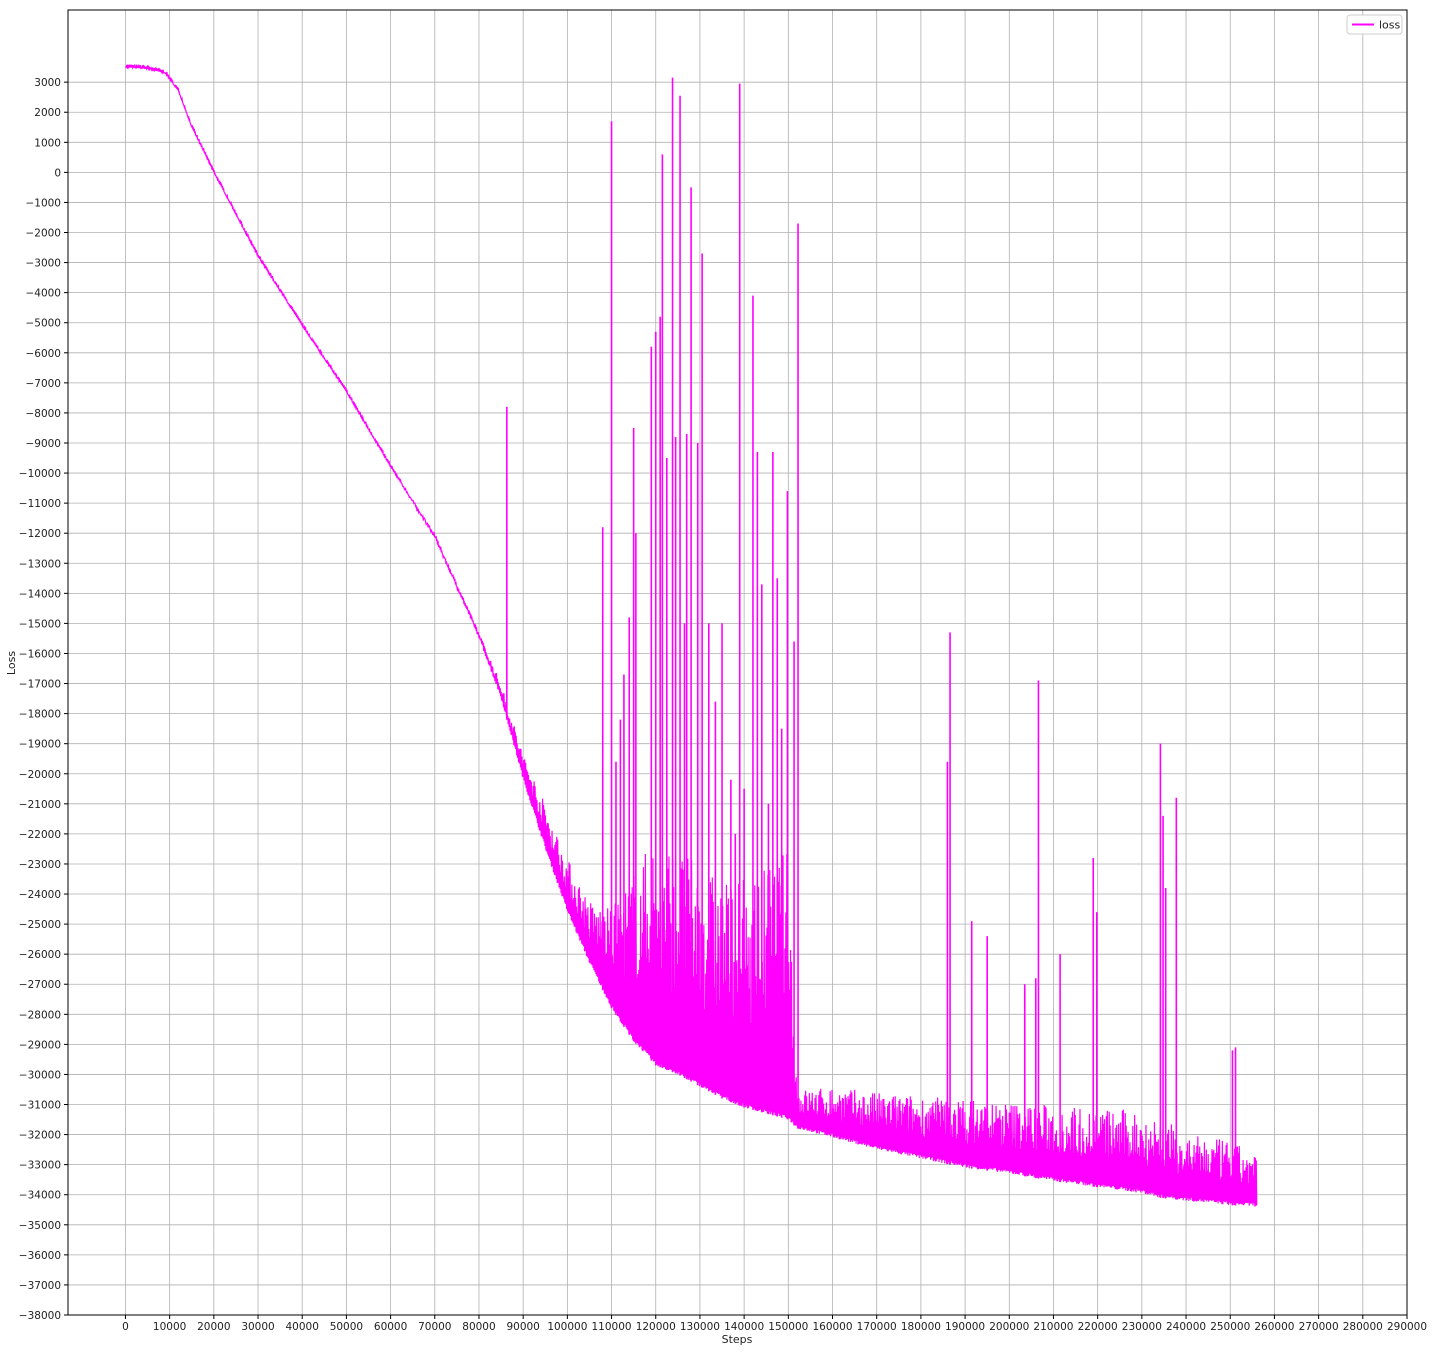  Describe the element at coordinates (40, 1106) in the screenshot. I see `y-tick-label: −31000` at that location.